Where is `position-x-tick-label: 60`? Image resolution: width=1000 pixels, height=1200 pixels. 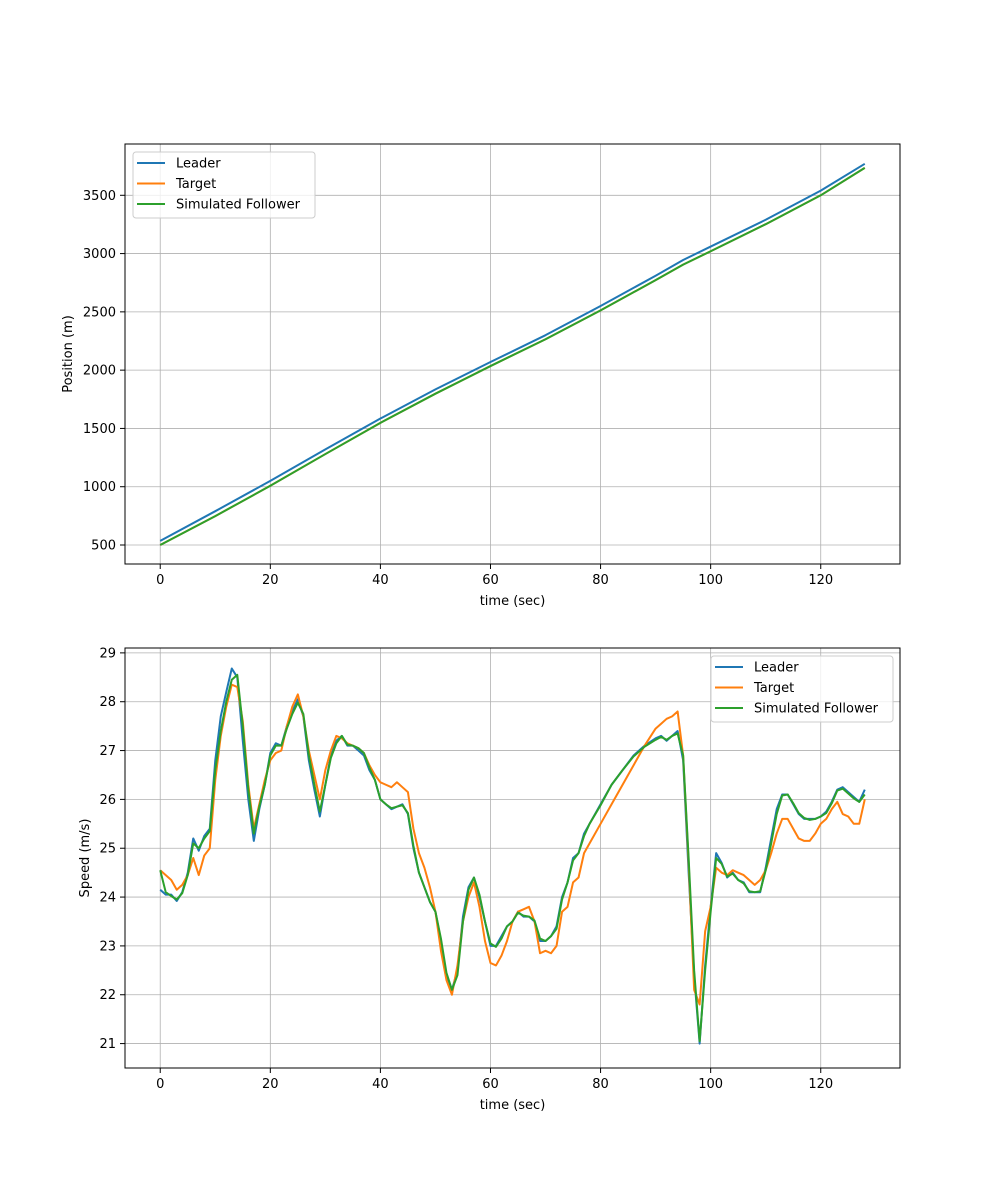
position-x-tick-label: 60 is located at coordinates (490, 580).